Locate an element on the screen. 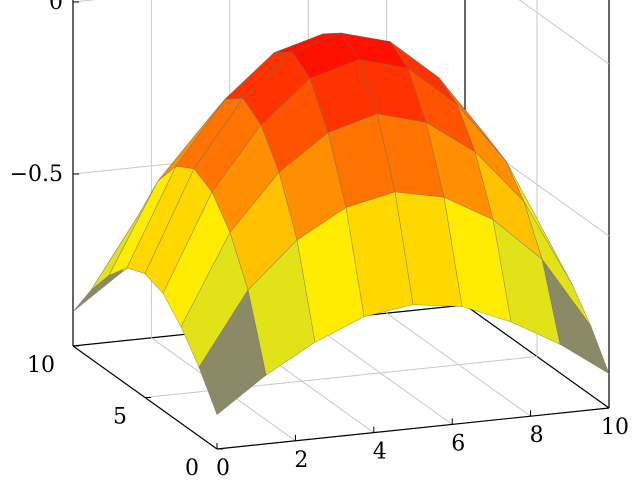  x-tick-label: 2 is located at coordinates (301, 460).